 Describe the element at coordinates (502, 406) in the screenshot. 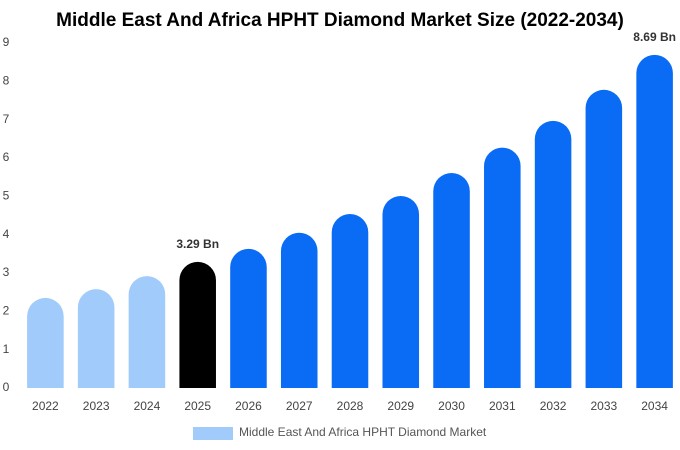

I see `x-tick-label: 2031` at that location.